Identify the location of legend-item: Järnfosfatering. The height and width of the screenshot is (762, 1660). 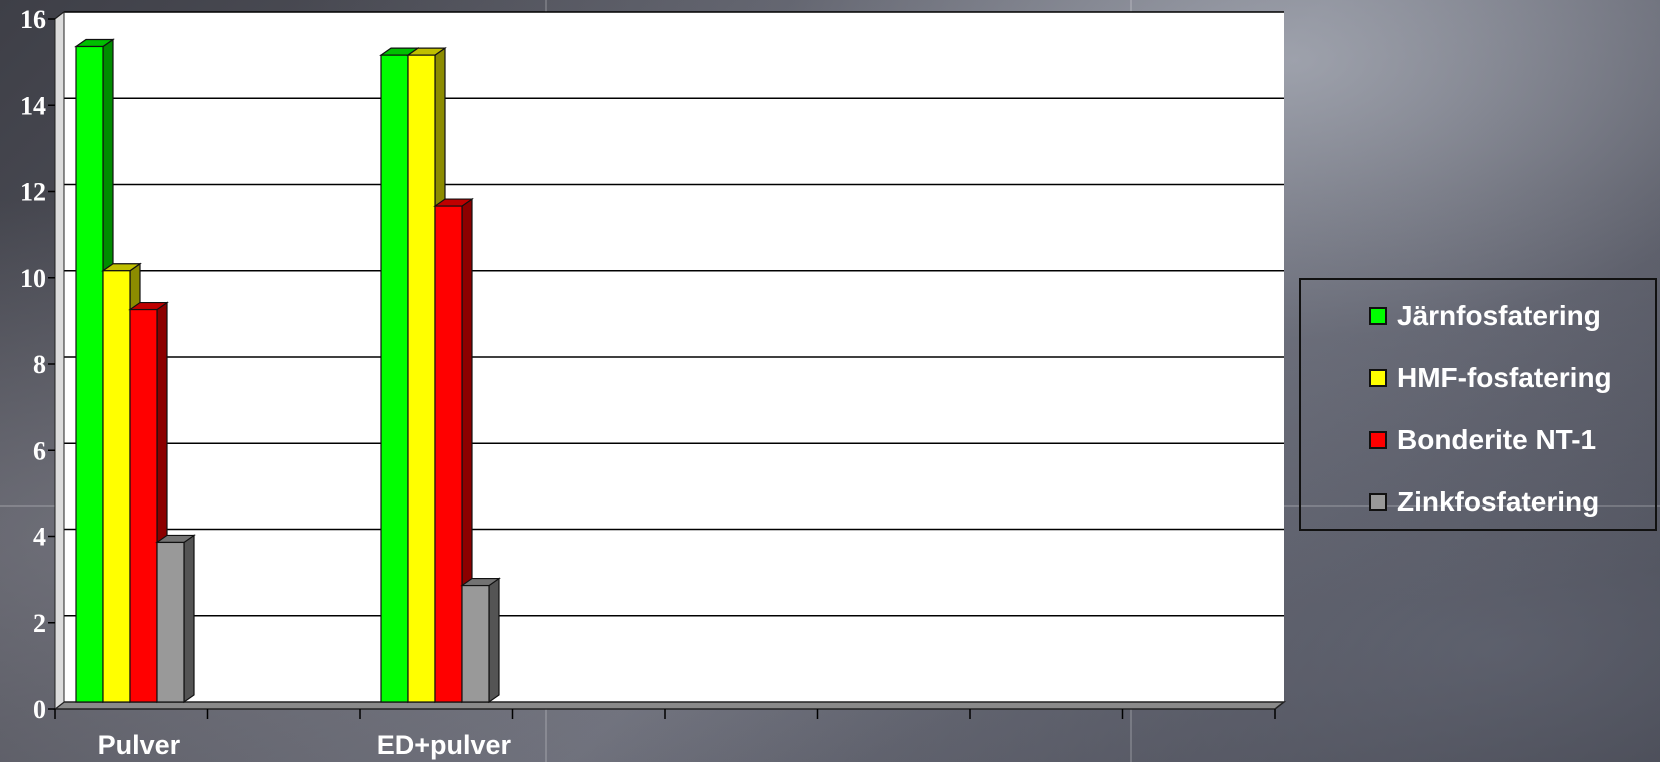
(1485, 316).